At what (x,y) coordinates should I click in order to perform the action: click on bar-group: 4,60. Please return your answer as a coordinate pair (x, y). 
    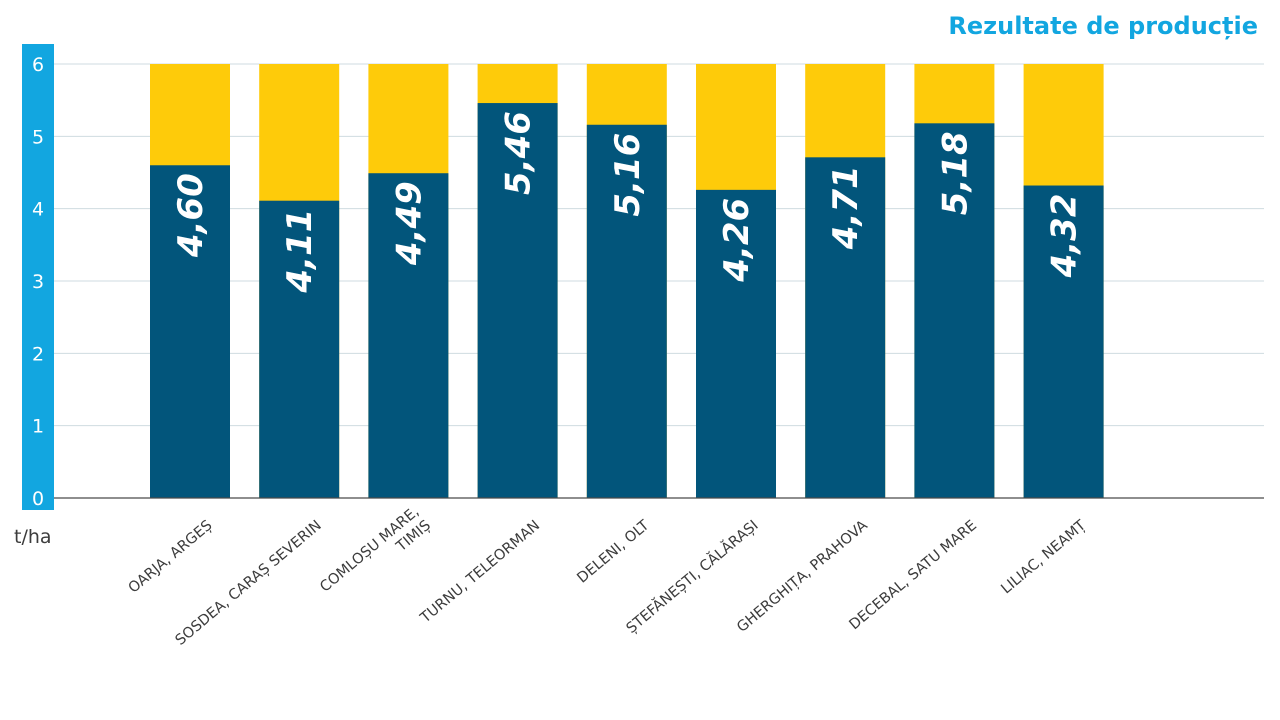
    Looking at the image, I should click on (190, 281).